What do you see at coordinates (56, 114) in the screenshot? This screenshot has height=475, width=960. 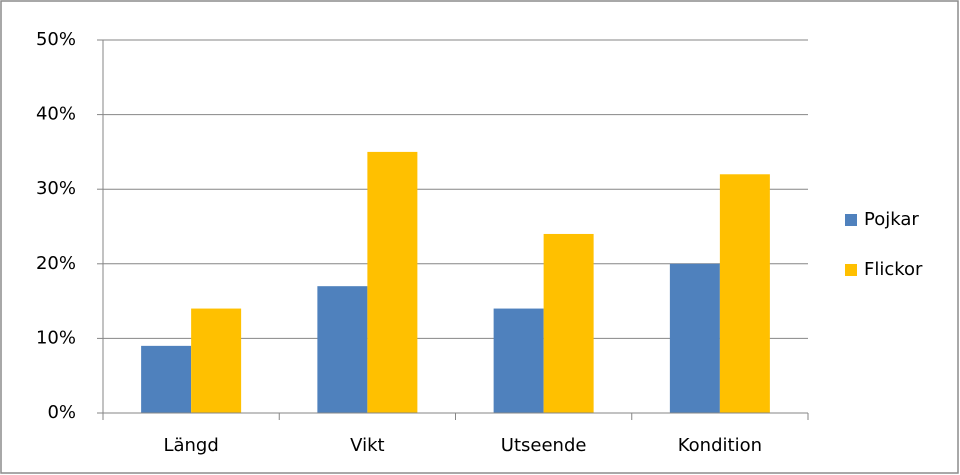 I see `y-tick-label: 40%` at bounding box center [56, 114].